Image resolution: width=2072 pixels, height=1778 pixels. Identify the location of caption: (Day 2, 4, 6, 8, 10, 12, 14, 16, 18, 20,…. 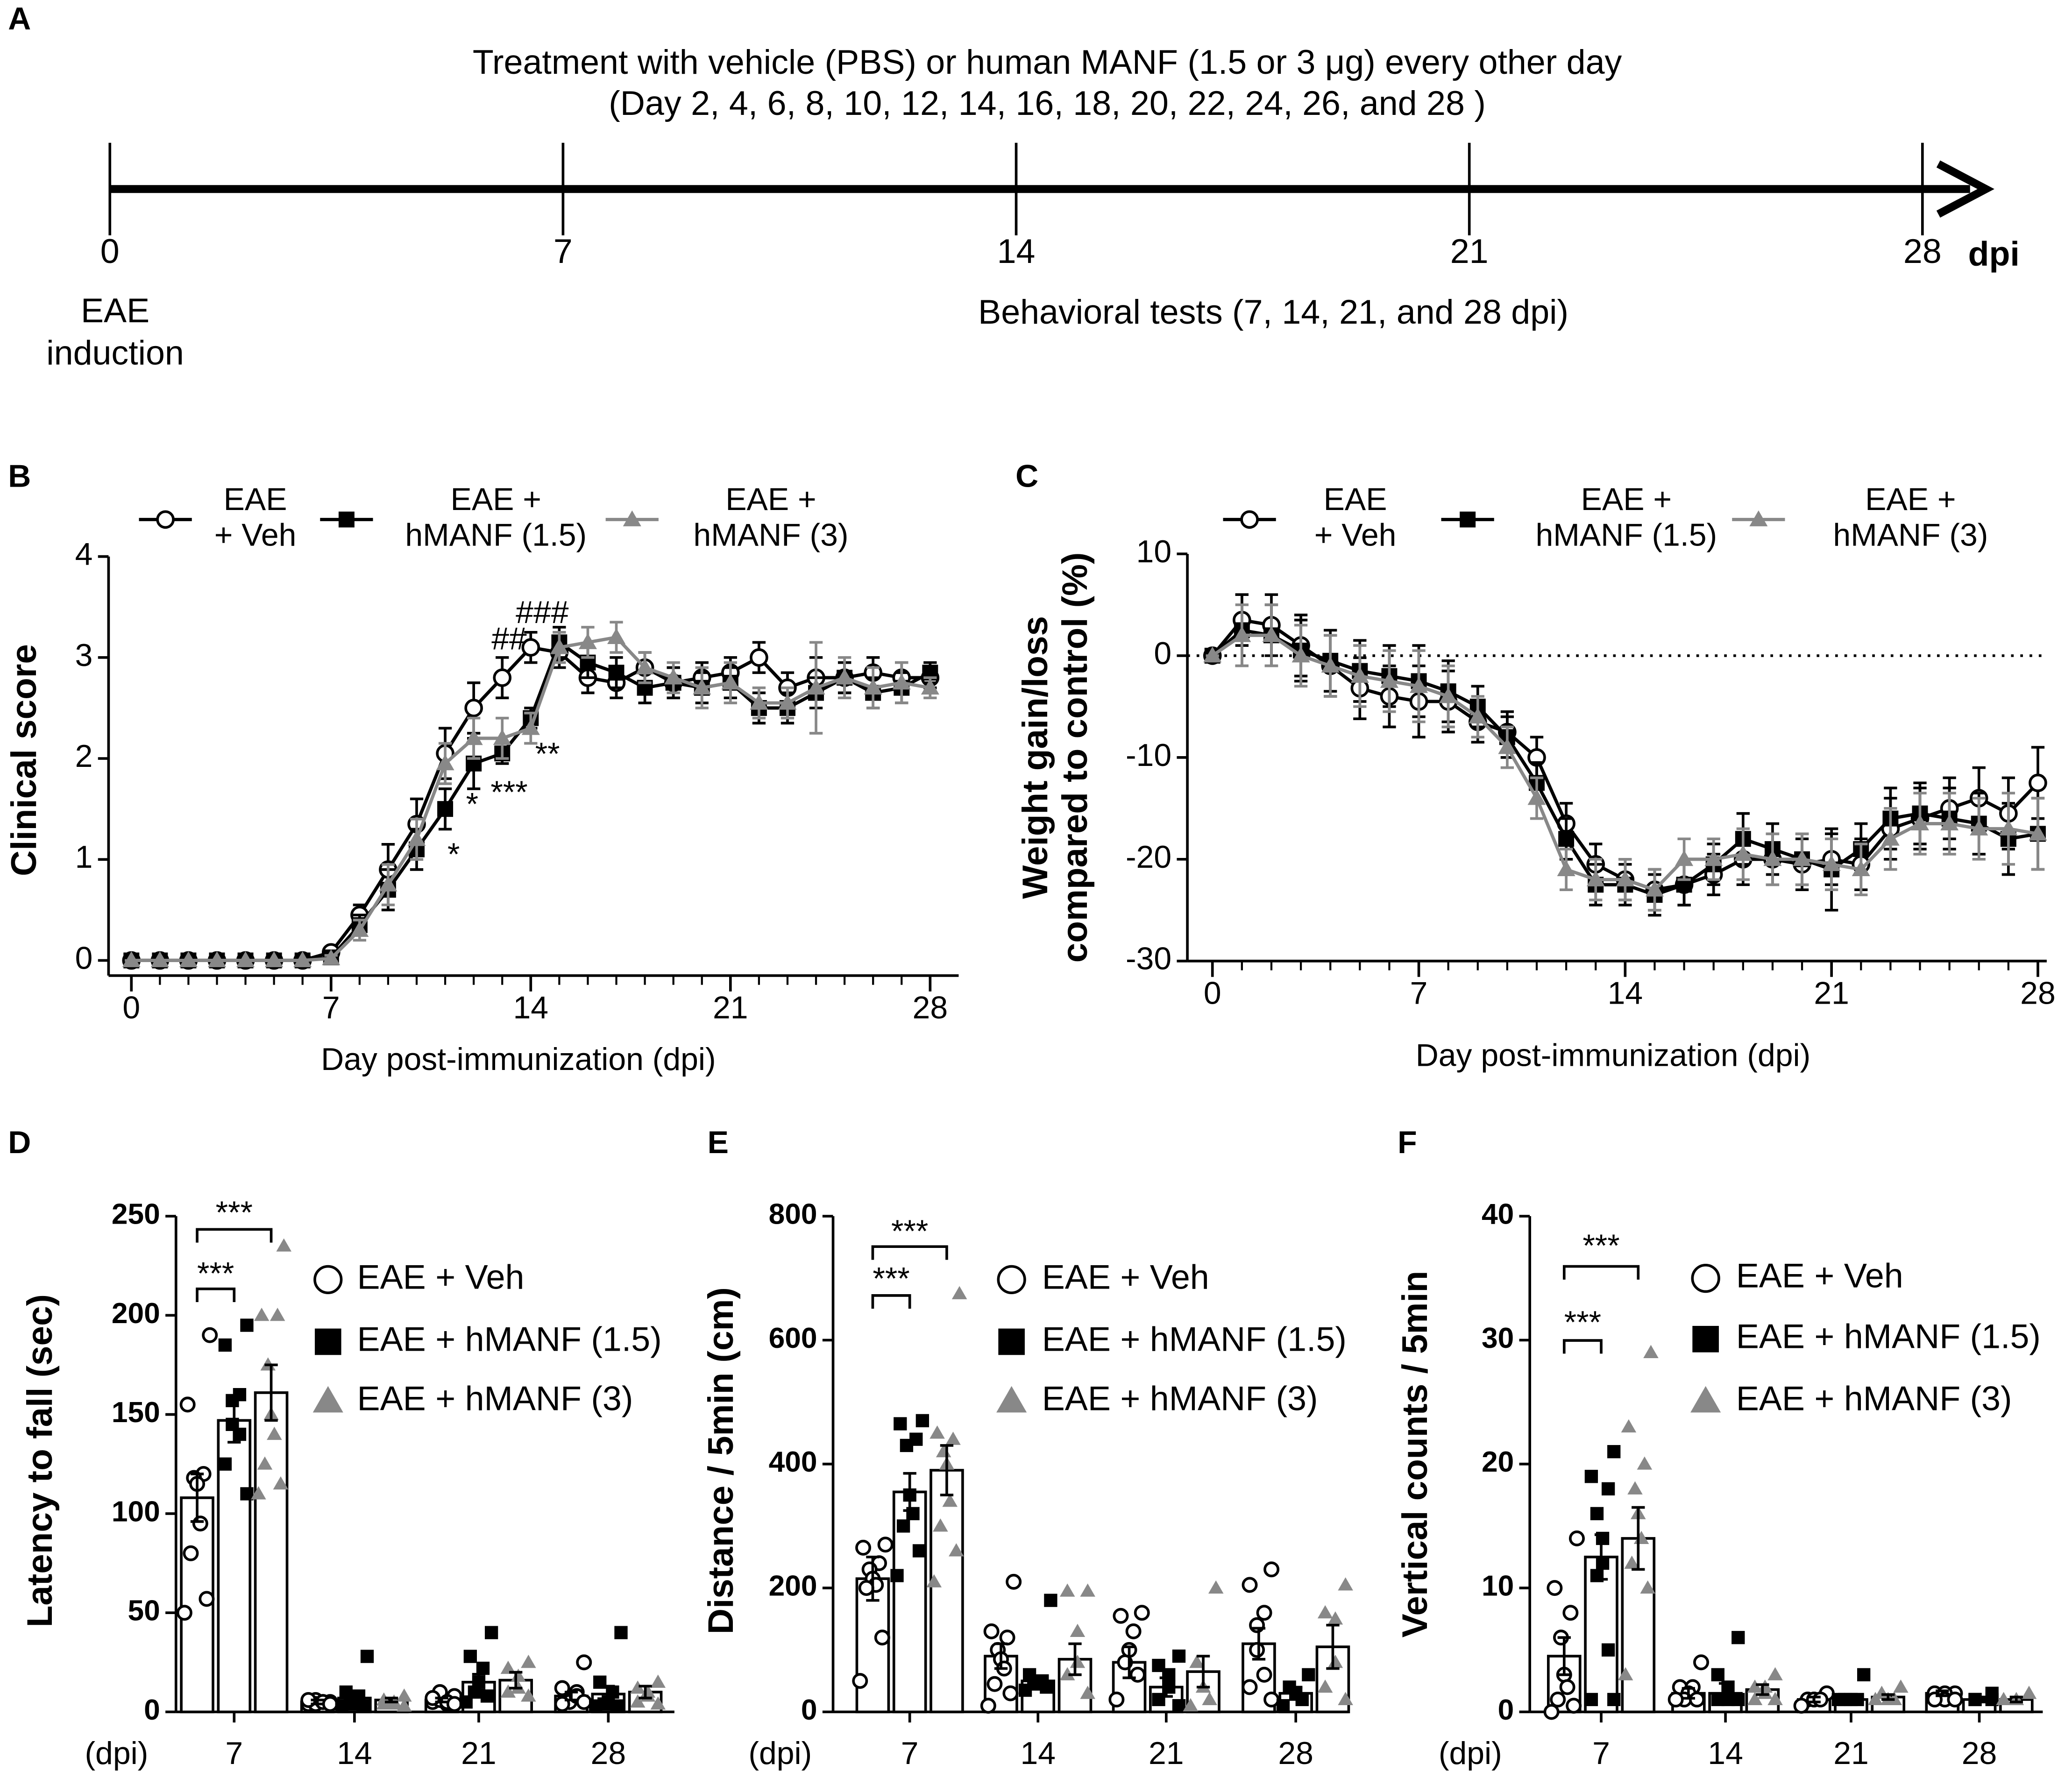
(1047, 103).